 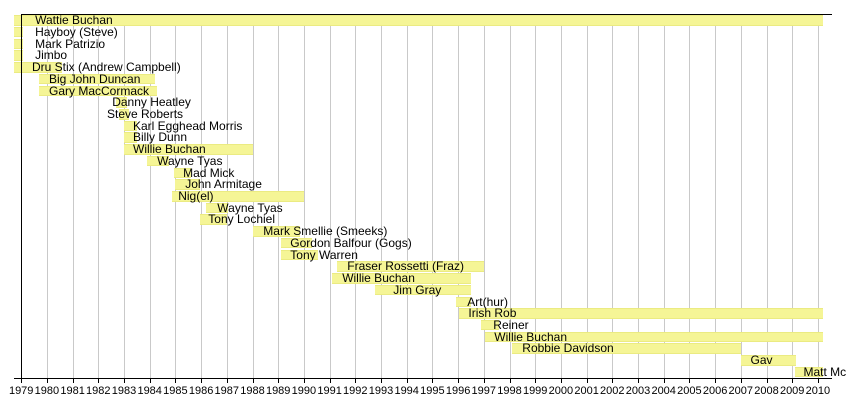 I want to click on member-label: Gav, so click(x=761, y=360).